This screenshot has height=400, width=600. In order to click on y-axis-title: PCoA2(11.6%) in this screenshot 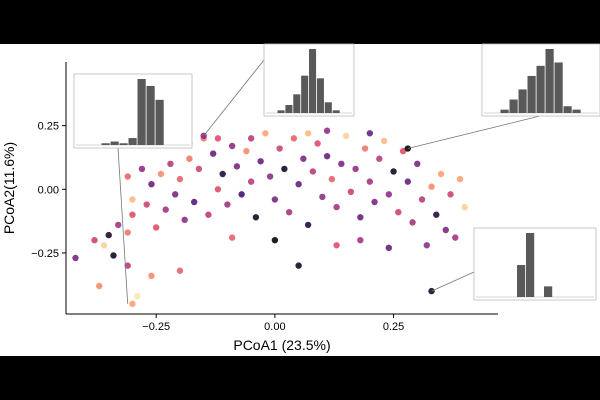, I will do `click(9, 188)`.